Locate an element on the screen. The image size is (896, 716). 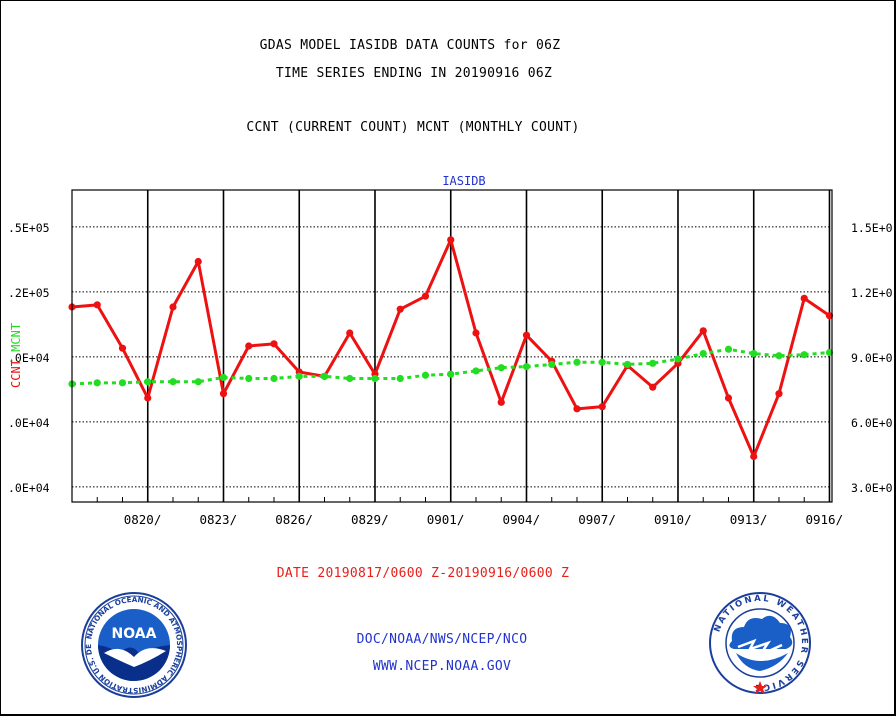
y-left-tick-label: .5E+05 is located at coordinates (29, 228).